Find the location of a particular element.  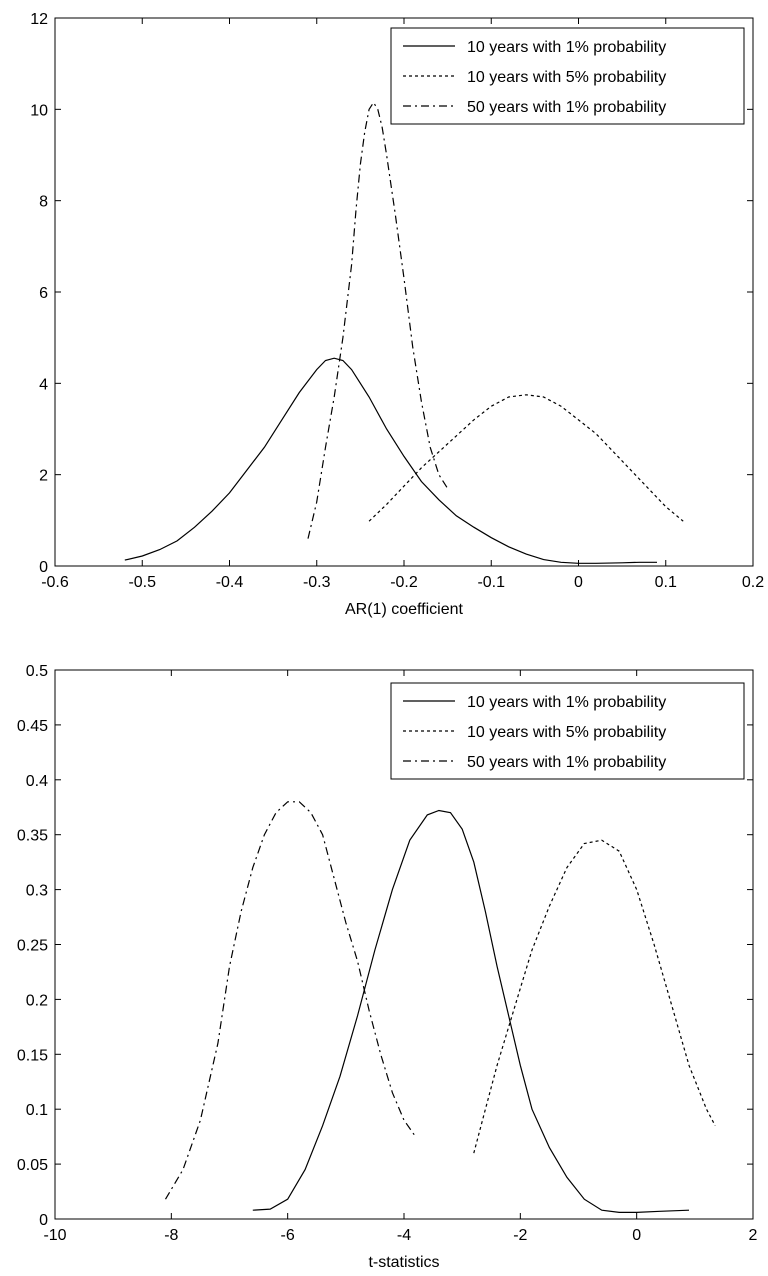

x-tick-label: -0.2 is located at coordinates (404, 582).